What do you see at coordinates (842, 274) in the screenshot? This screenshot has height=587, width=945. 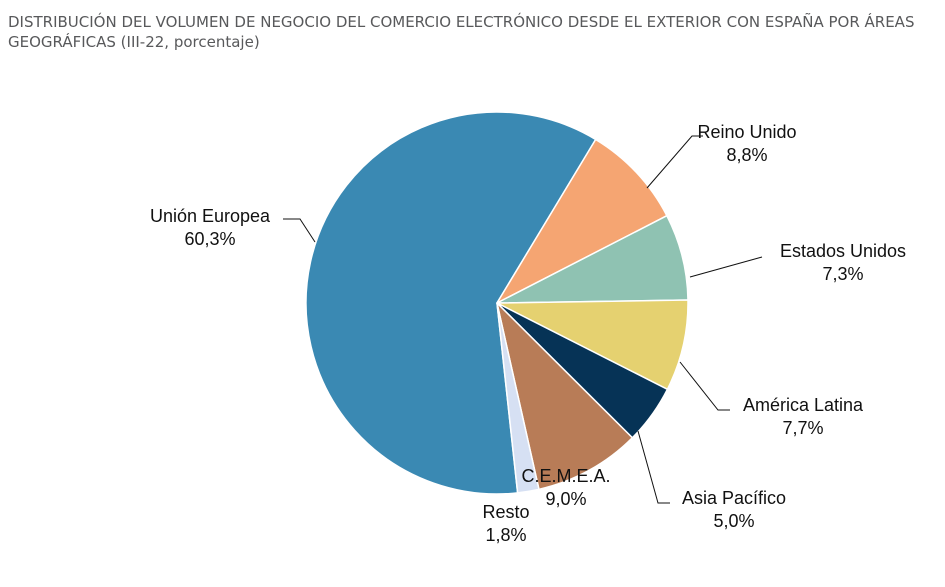 I see `slice-value-estados-unidos: 7,3%` at bounding box center [842, 274].